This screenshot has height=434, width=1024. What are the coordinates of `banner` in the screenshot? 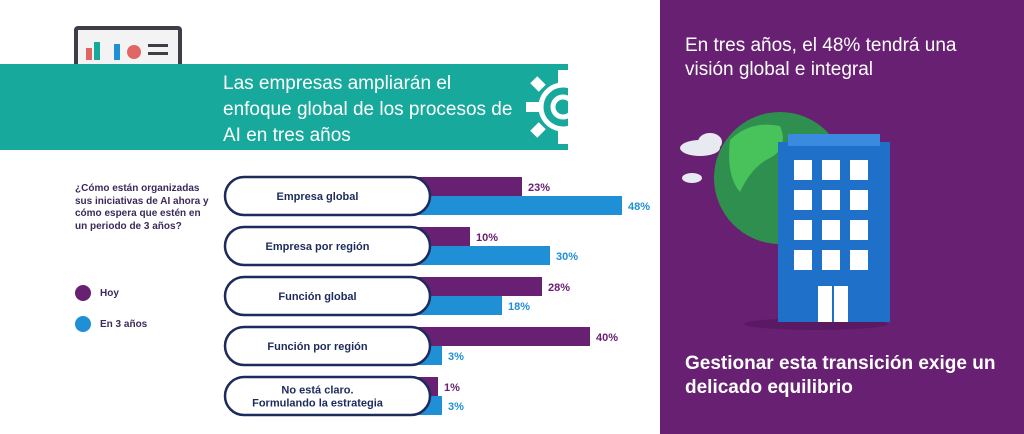 It's located at (284, 107).